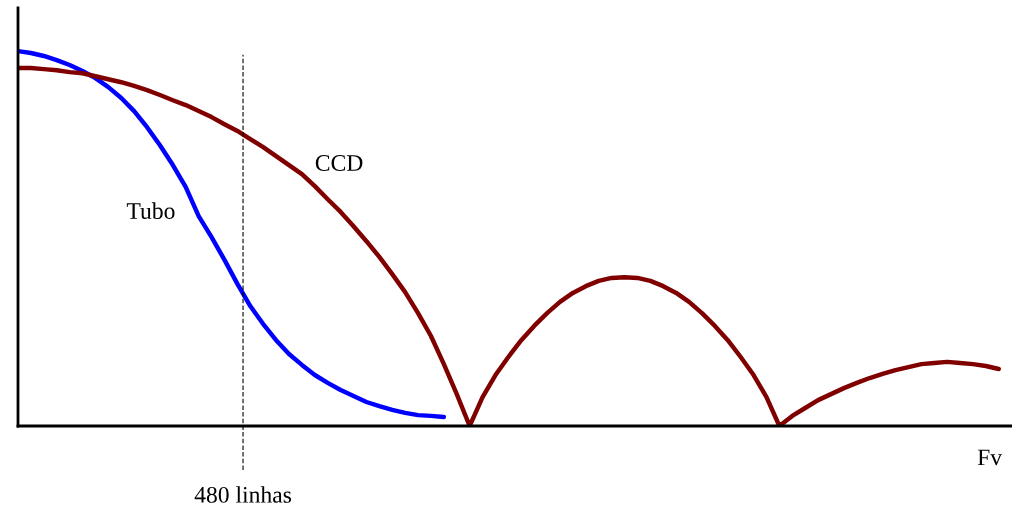 This screenshot has width=1012, height=516. What do you see at coordinates (150, 210) in the screenshot?
I see `series-label: Tubo` at bounding box center [150, 210].